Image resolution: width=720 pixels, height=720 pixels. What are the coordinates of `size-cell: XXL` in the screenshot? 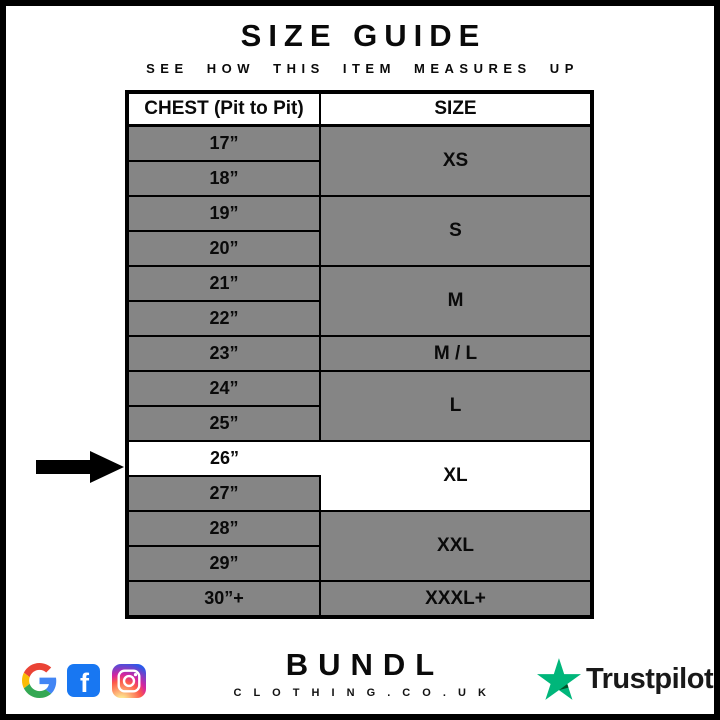 It's located at (456, 546).